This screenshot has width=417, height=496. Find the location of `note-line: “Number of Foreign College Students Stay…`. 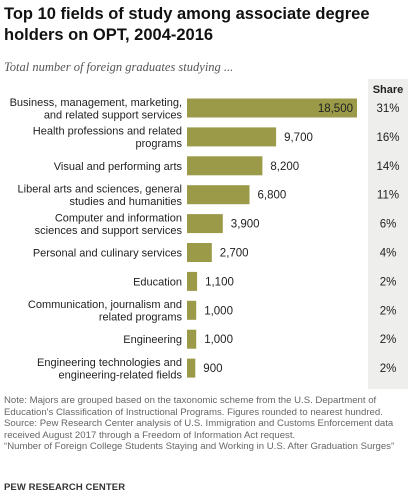

note-line: “Number of Foreign College Students Stay… is located at coordinates (199, 447).